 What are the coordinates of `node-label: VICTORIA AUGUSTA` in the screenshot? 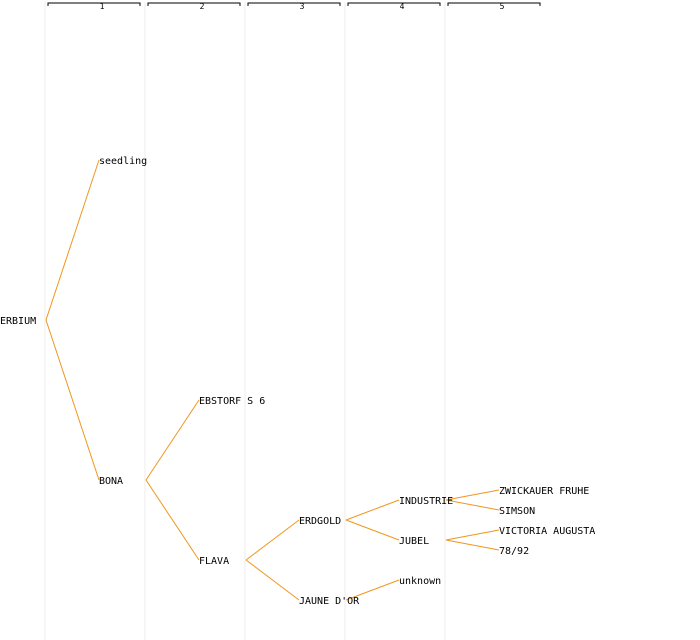 It's located at (547, 531).